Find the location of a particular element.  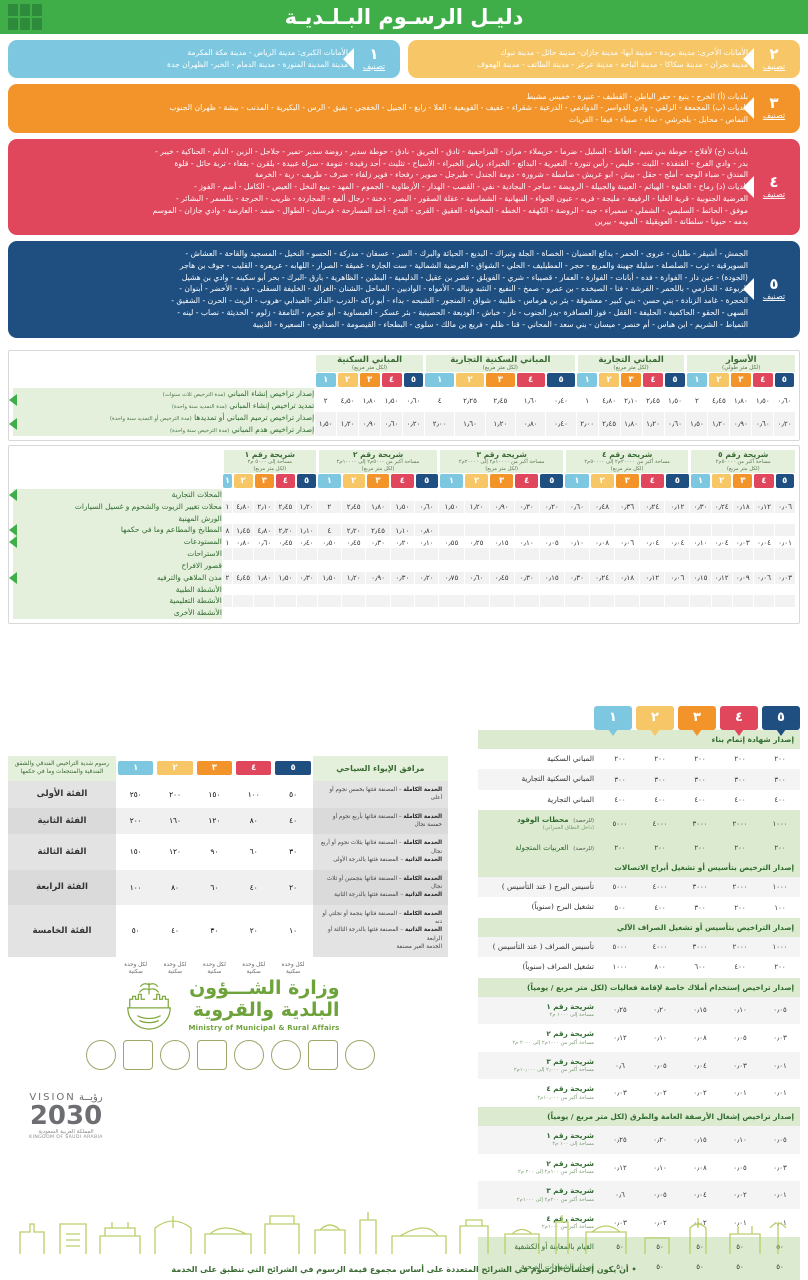

row-label: الاستراحات is located at coordinates (118, 554).